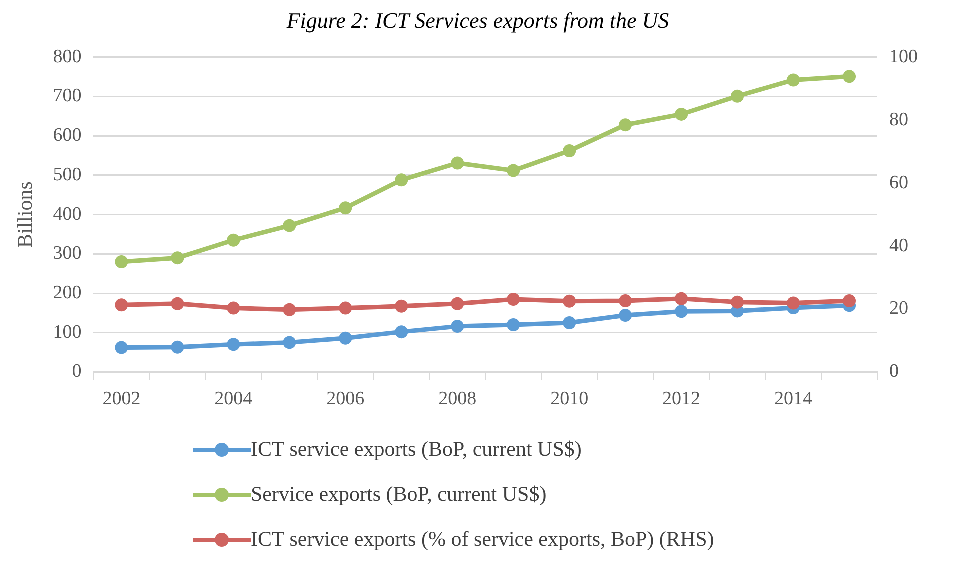 The height and width of the screenshot is (579, 956). What do you see at coordinates (416, 449) in the screenshot?
I see `legend-label: ICT service exports (BoP, current US$)` at bounding box center [416, 449].